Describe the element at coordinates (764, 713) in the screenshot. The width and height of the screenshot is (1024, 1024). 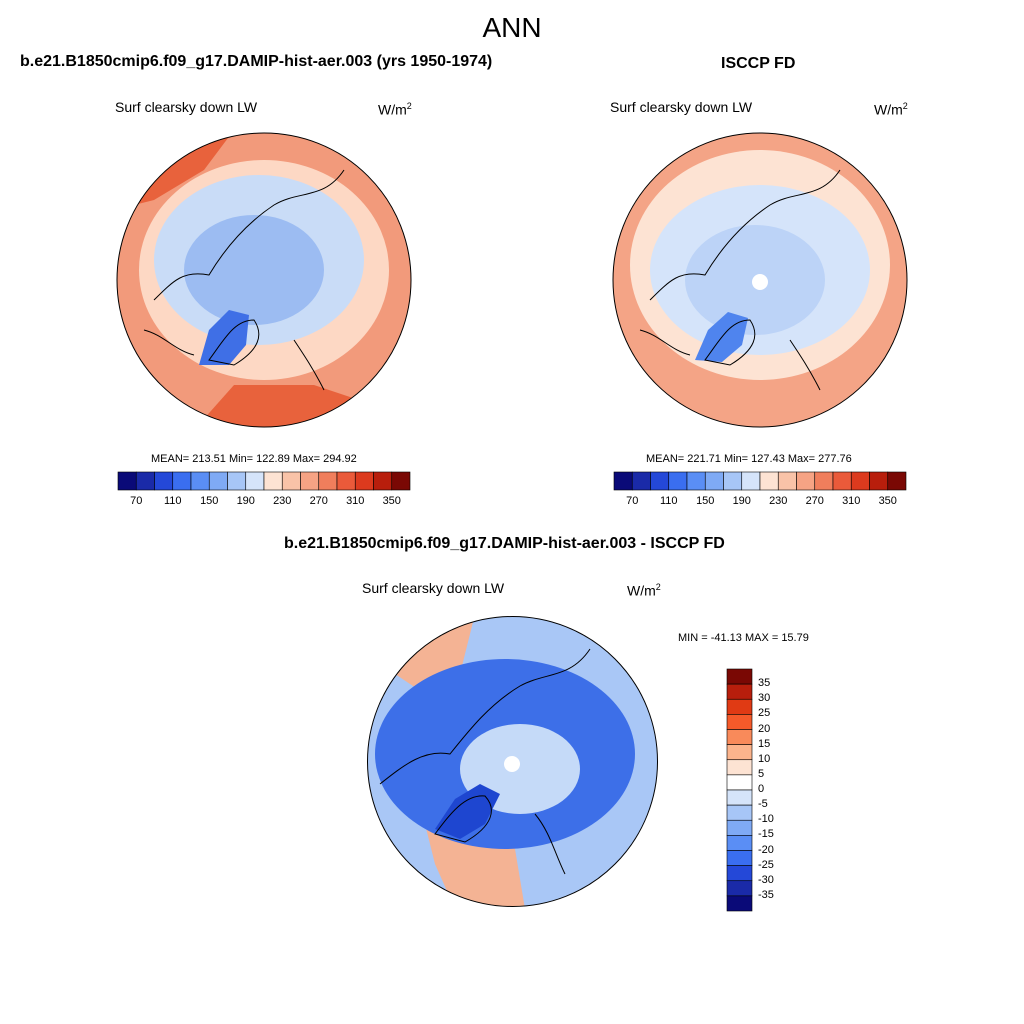
I see `colorbar-difference-tick-label: 25` at that location.